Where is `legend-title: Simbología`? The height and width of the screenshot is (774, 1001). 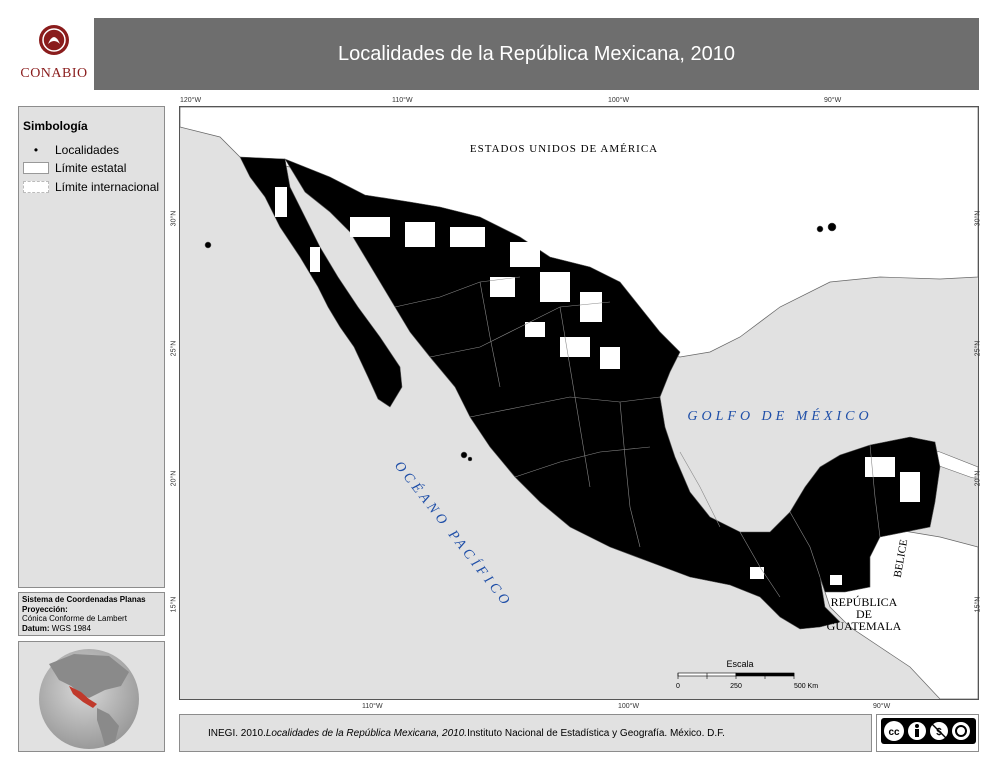
legend-title: Simbología is located at coordinates (55, 126).